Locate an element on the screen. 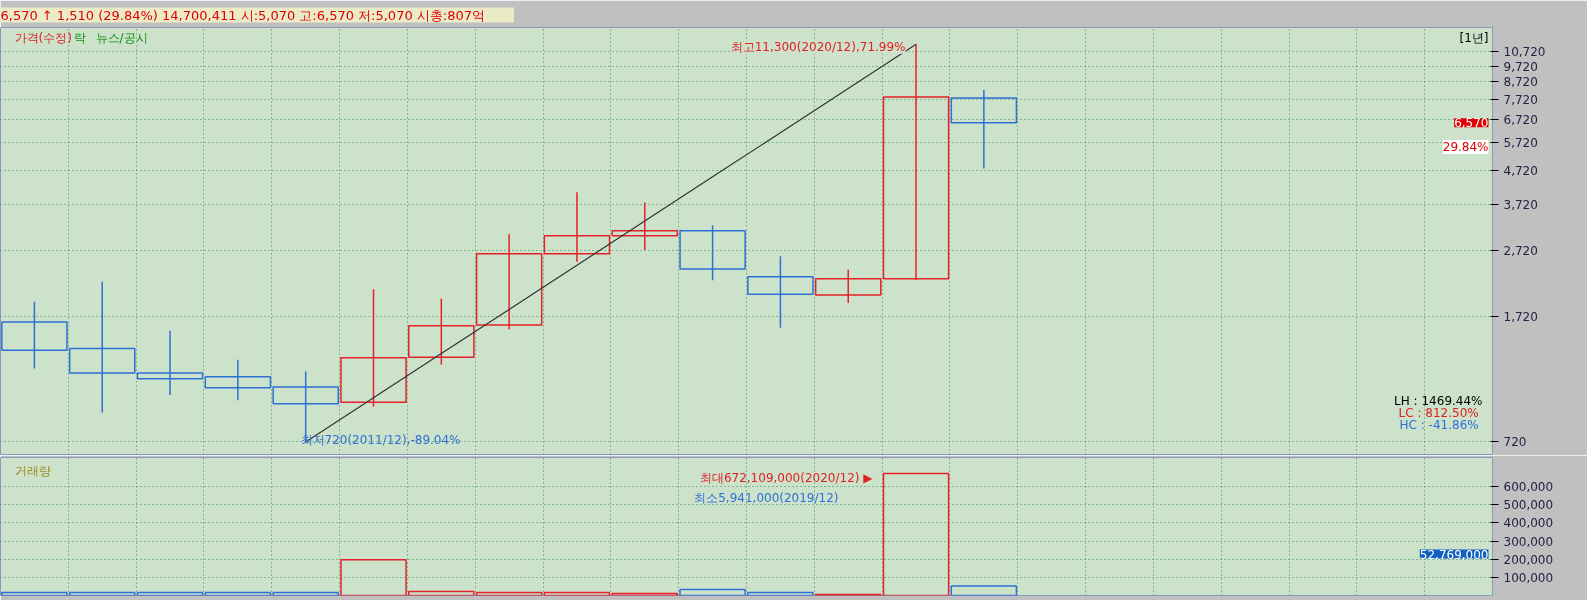  annotation: 거래량 is located at coordinates (32, 471).